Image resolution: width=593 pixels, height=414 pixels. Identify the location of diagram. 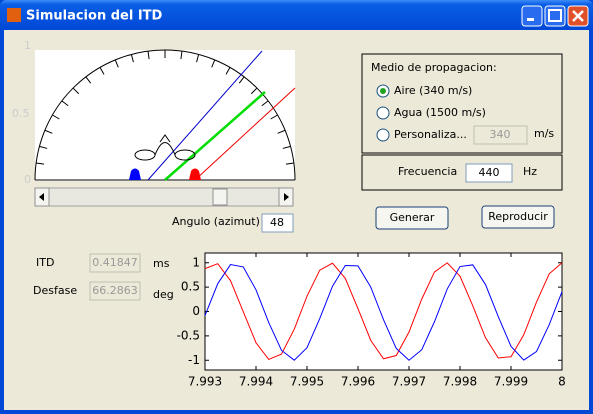
(165, 115).